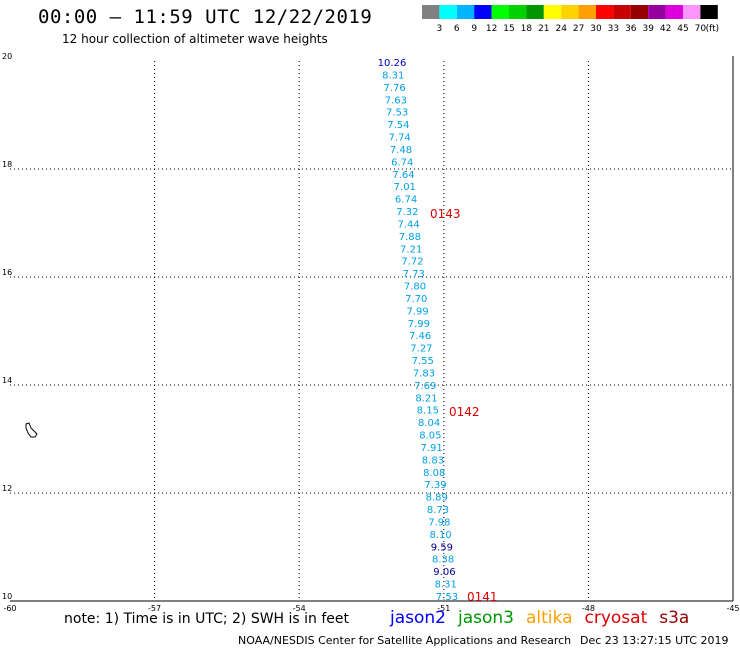  What do you see at coordinates (432, 448) in the screenshot?
I see `wave-height-value: 7.91` at bounding box center [432, 448].